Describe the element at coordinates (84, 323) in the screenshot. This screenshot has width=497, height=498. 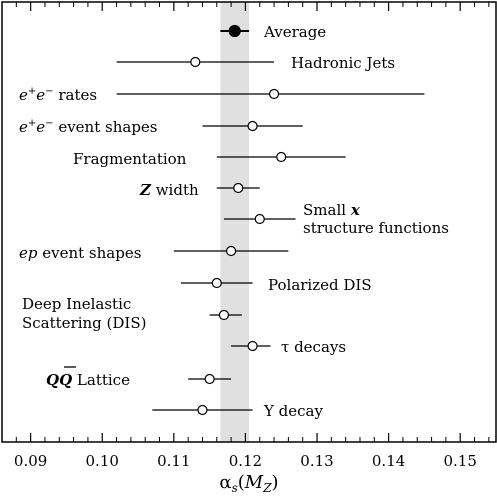
I see `label-scattering-dis: Scattering (DIS)` at that location.